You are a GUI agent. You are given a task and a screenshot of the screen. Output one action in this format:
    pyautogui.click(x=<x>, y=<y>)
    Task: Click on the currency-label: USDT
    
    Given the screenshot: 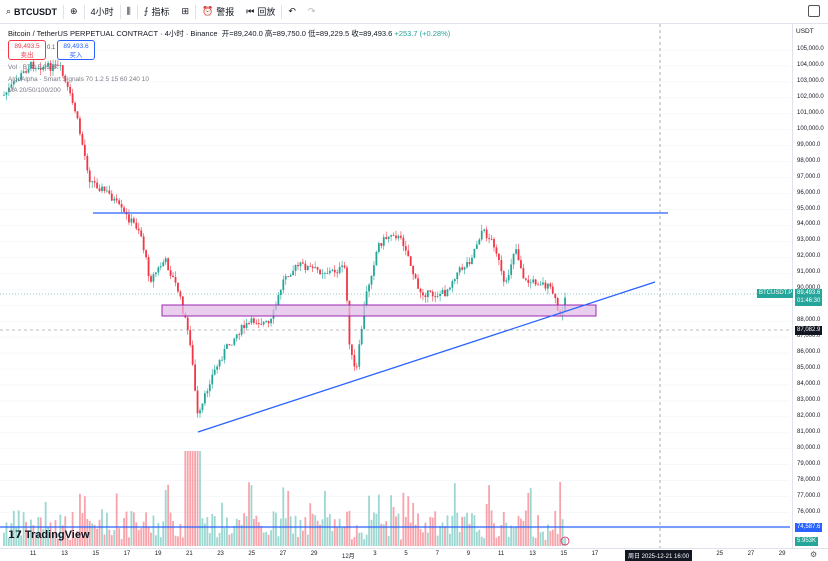 What is the action you would take?
    pyautogui.click(x=805, y=31)
    